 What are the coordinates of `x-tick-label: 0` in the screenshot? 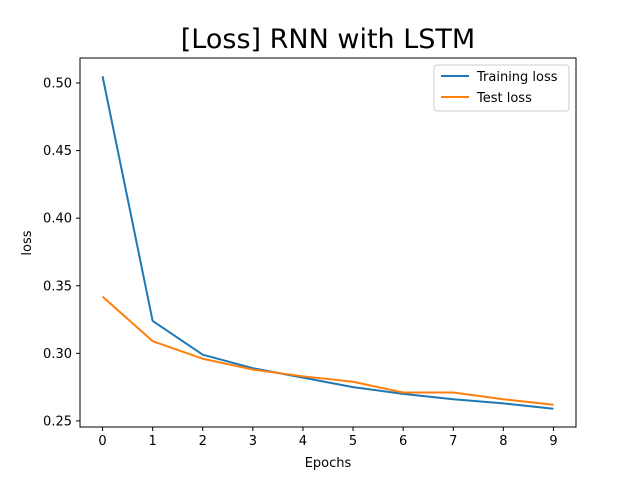 It's located at (102, 441).